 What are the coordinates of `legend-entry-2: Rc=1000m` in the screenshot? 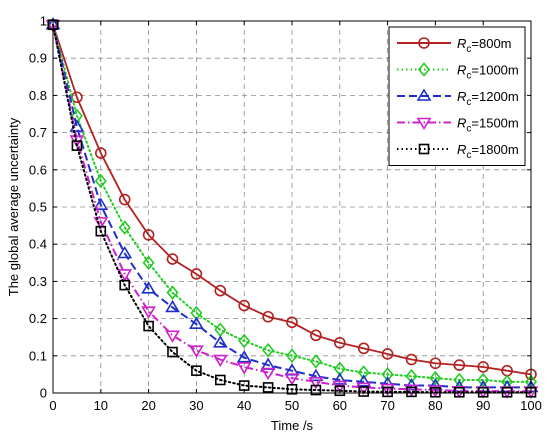 It's located at (458, 72).